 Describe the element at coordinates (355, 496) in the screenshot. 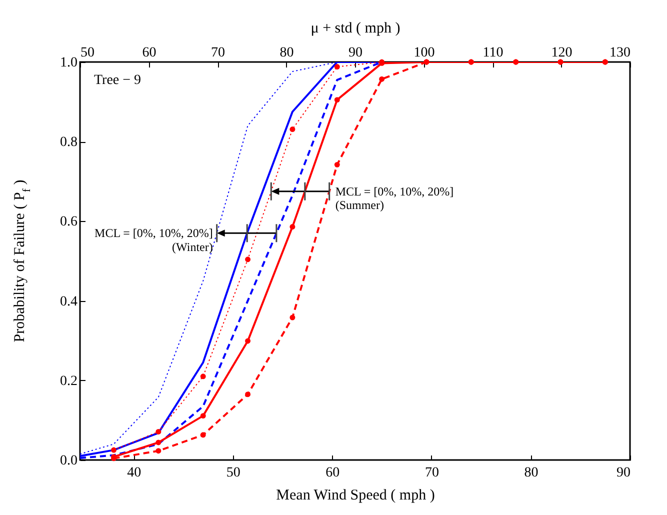

I see `x-axis-title: Mean Wind Speed ( mph )` at that location.